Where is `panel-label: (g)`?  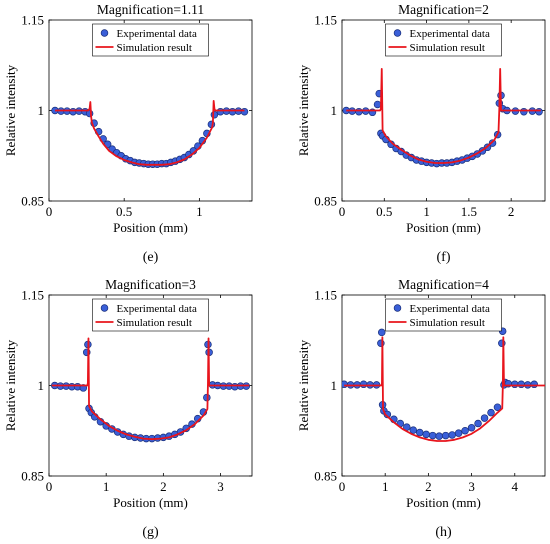 panel-label: (g) is located at coordinates (150, 532).